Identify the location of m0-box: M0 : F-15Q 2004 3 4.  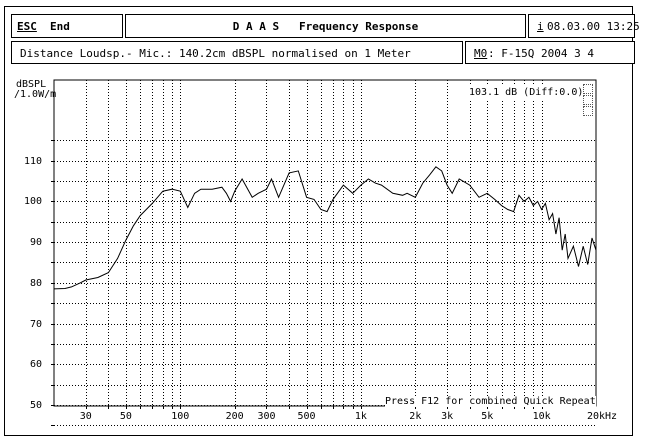
(550, 52).